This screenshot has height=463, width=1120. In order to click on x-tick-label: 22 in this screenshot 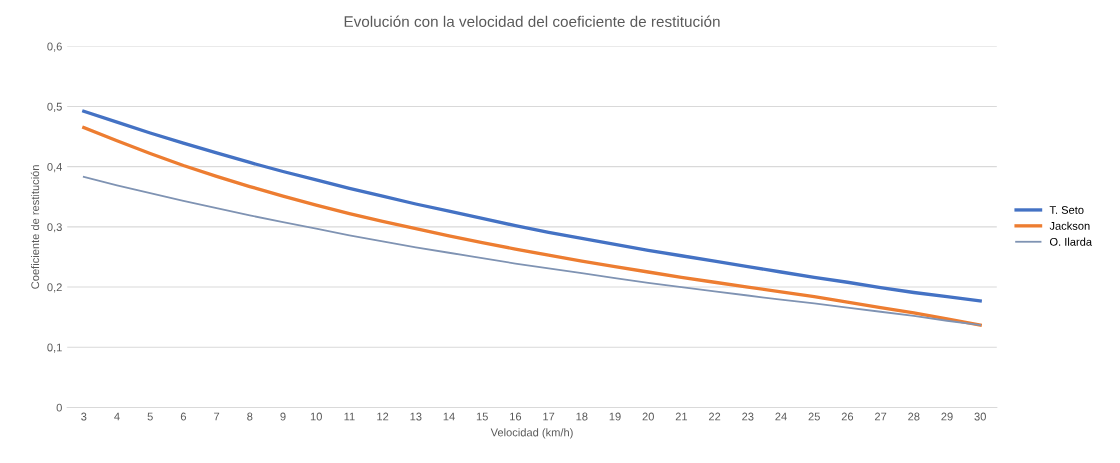, I will do `click(714, 416)`.